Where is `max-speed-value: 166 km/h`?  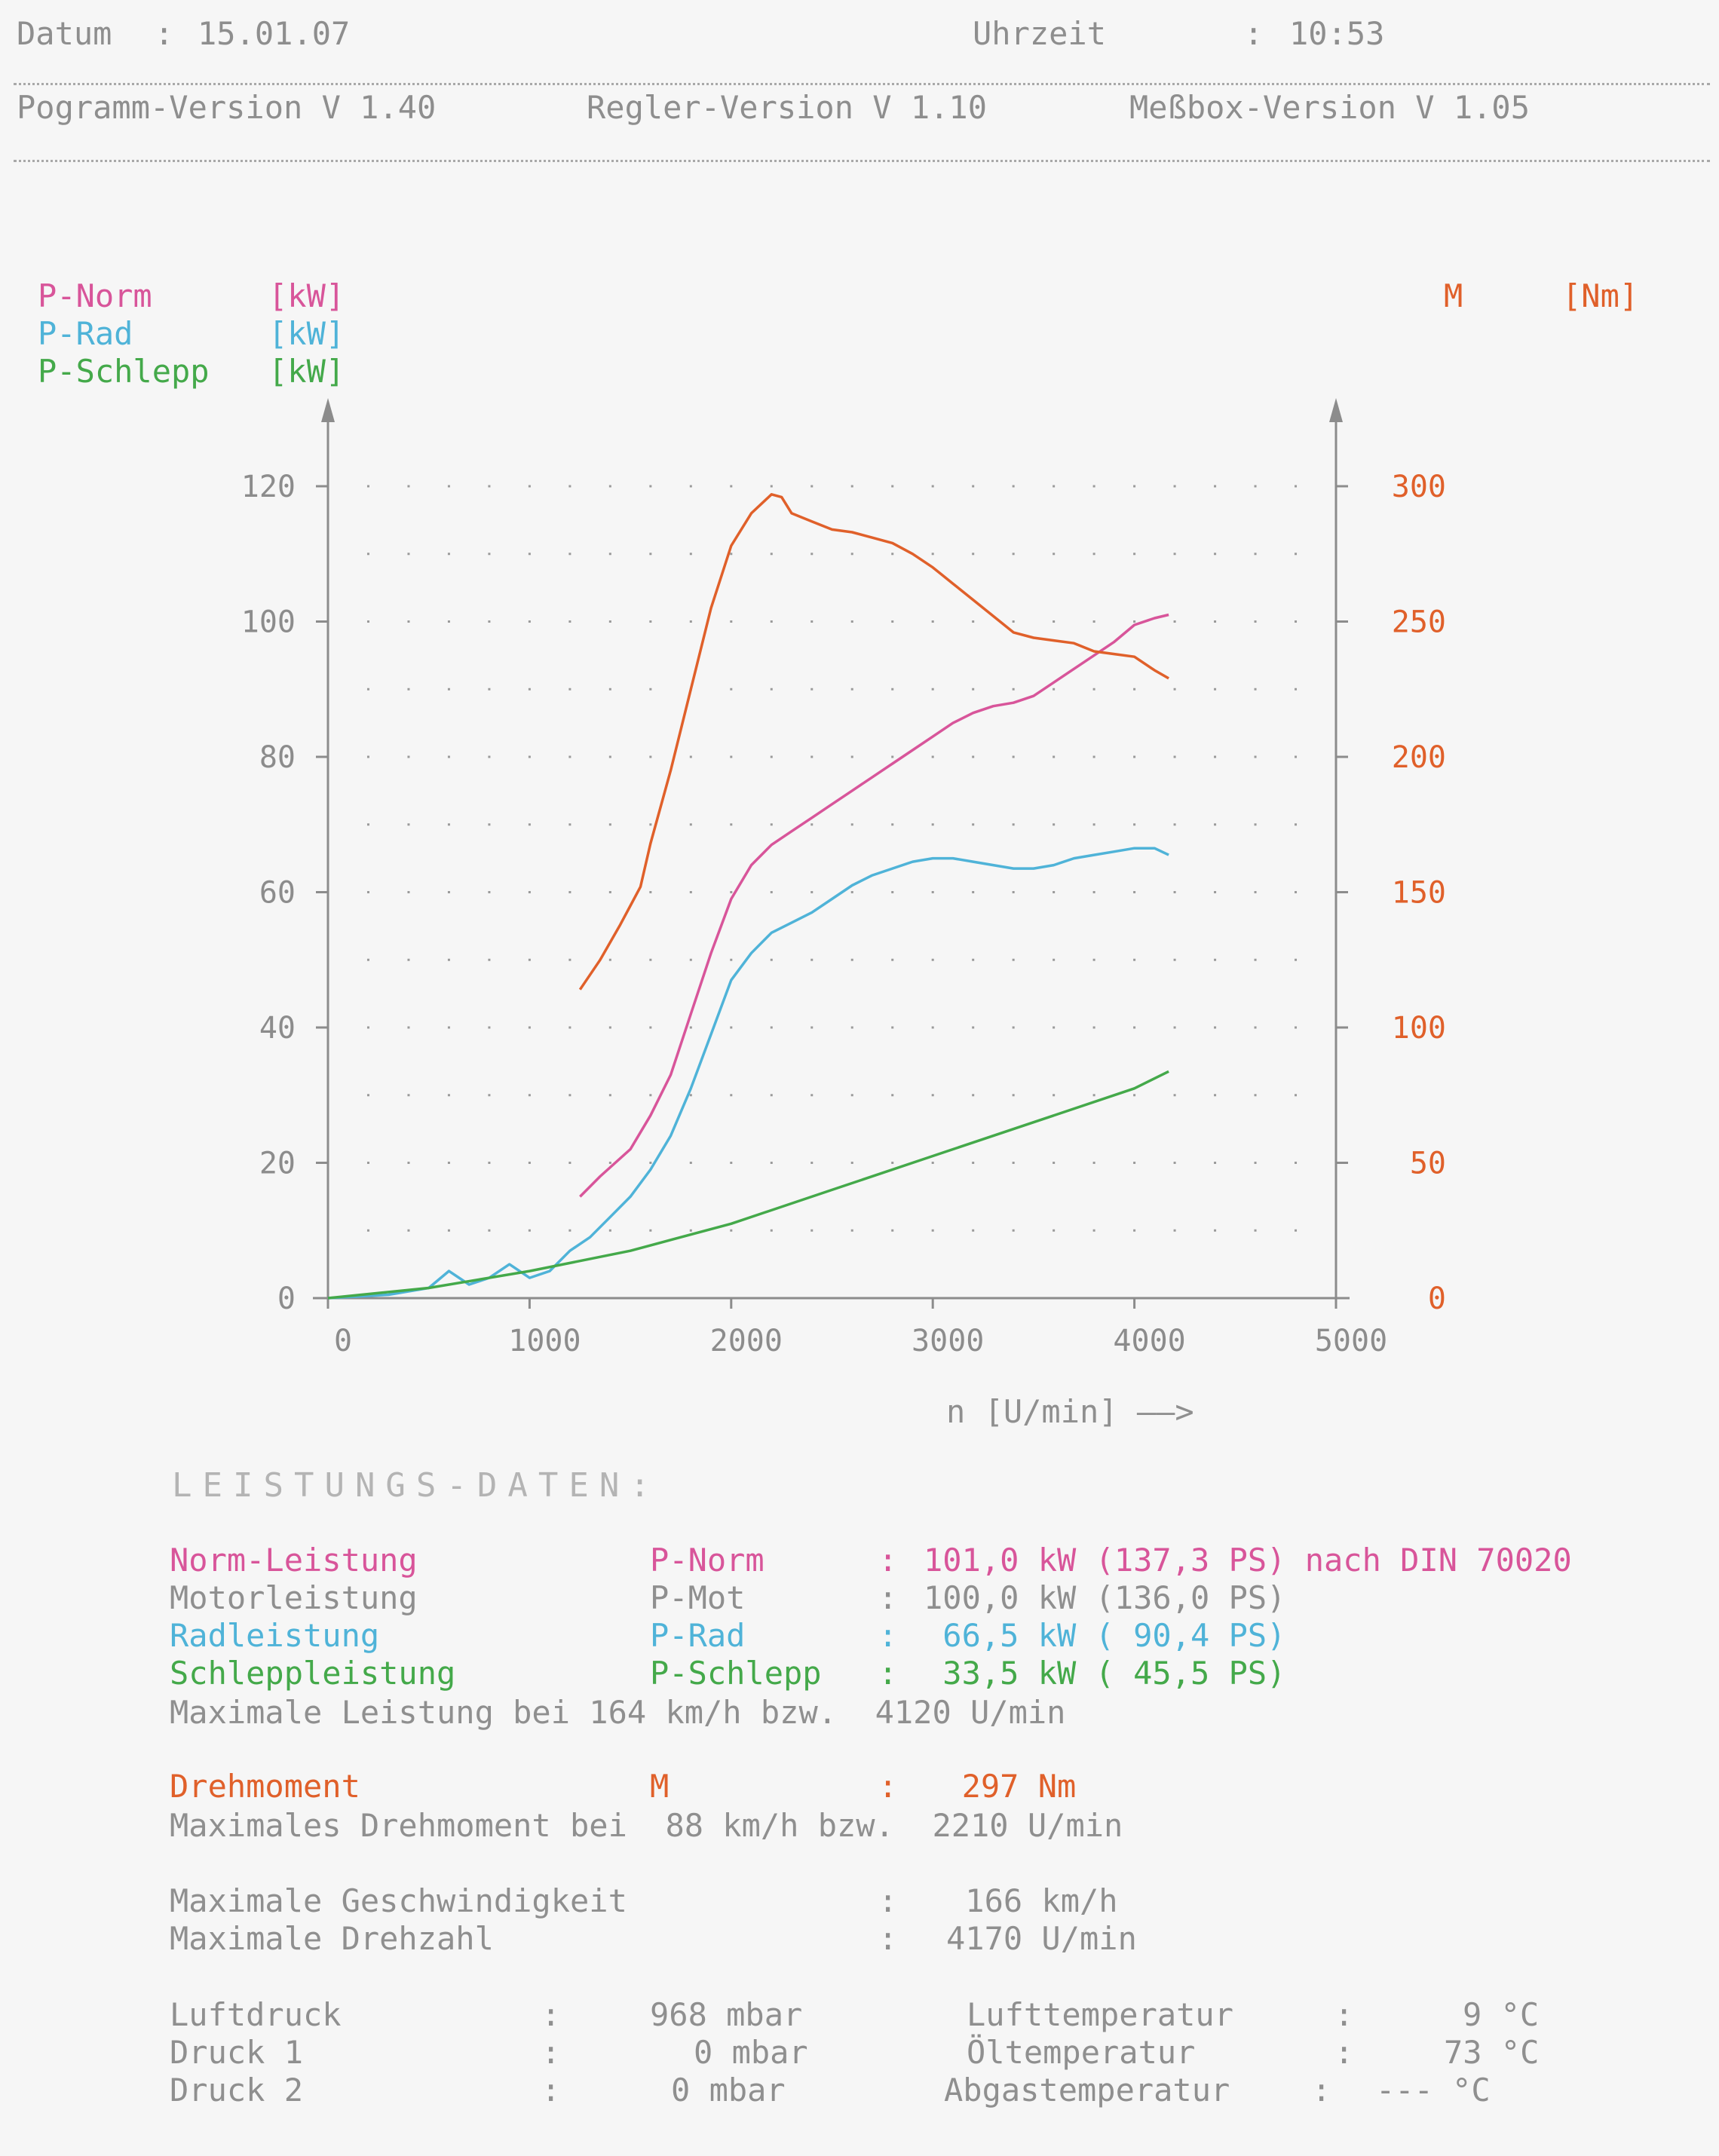
max-speed-value: 166 km/h is located at coordinates (1032, 1900).